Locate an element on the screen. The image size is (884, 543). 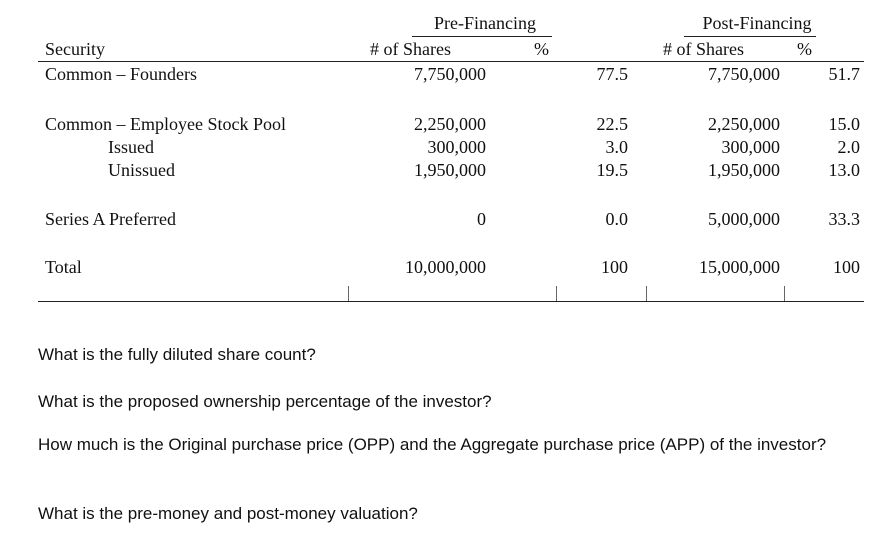
pre-shares-cell: 1,950,000 is located at coordinates (450, 170).